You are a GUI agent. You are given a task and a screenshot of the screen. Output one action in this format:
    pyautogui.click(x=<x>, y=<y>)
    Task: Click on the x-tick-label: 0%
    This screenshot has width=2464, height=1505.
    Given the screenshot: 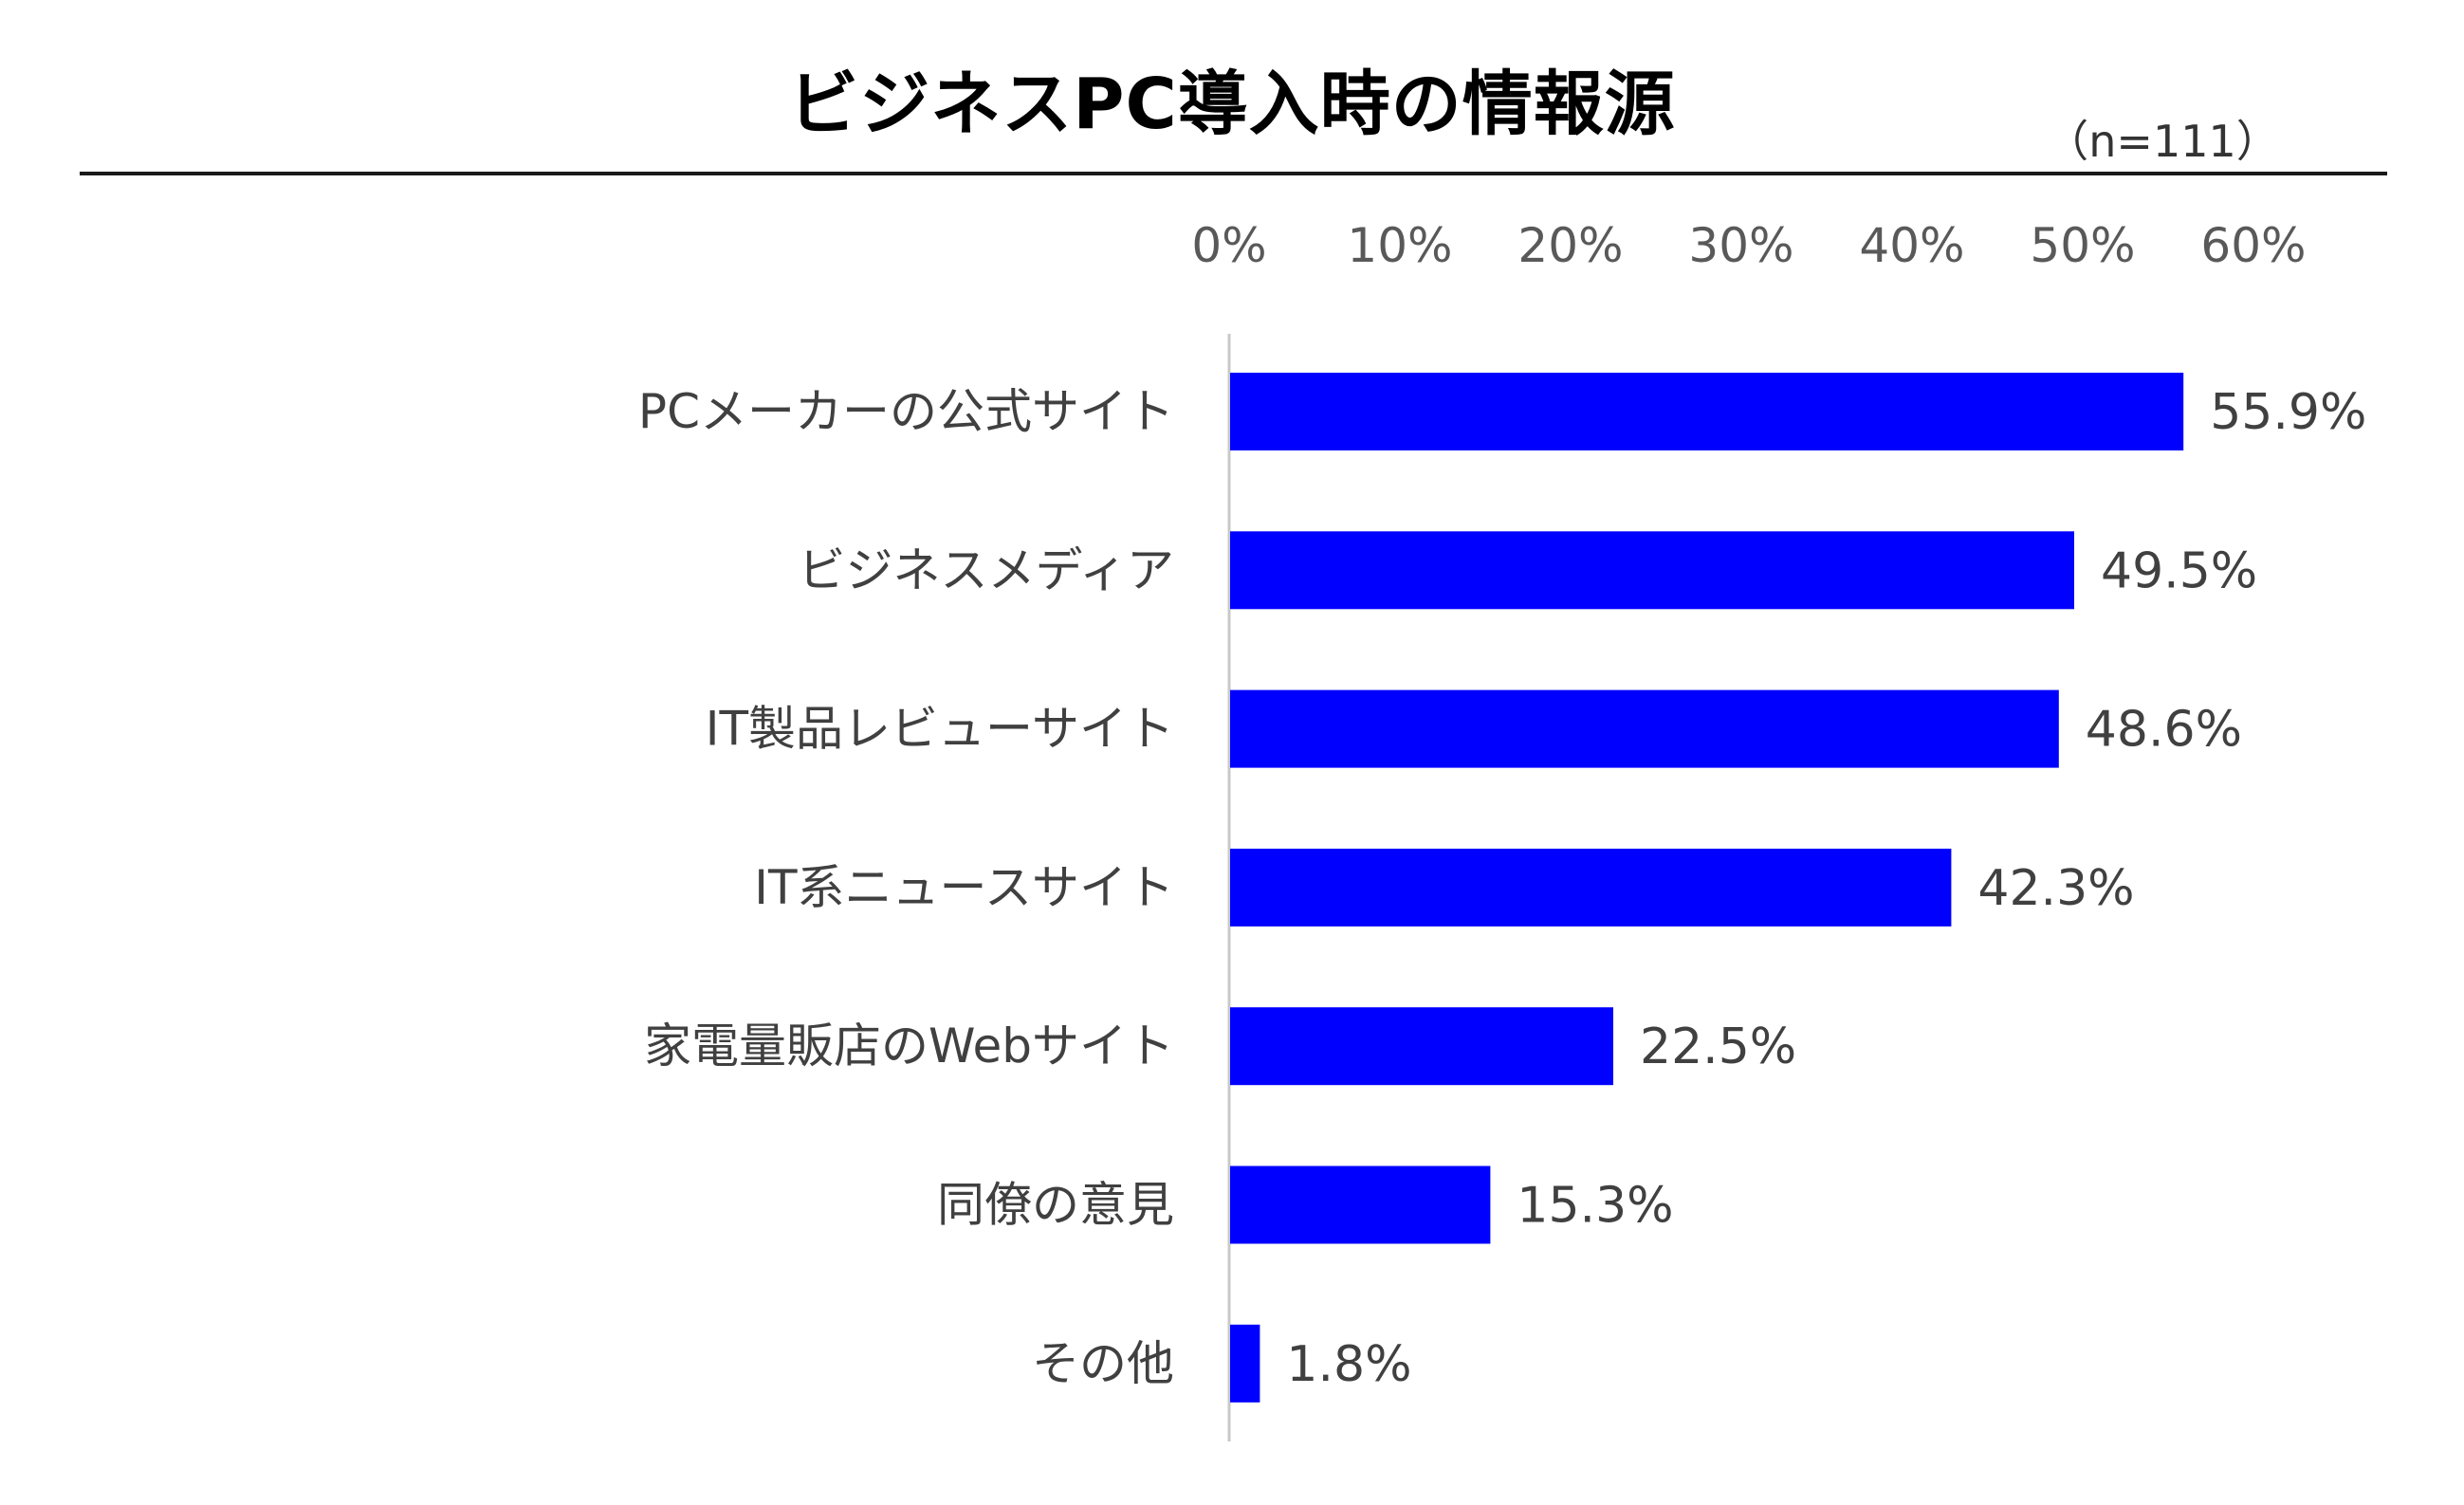 What is the action you would take?
    pyautogui.click(x=1228, y=245)
    